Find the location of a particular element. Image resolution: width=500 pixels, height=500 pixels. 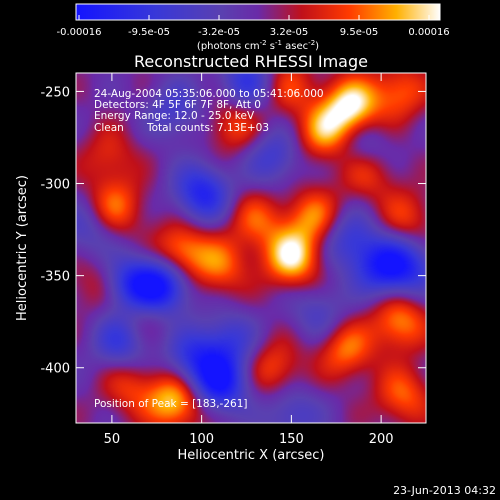

x-tick-label: 200 is located at coordinates (381, 439).